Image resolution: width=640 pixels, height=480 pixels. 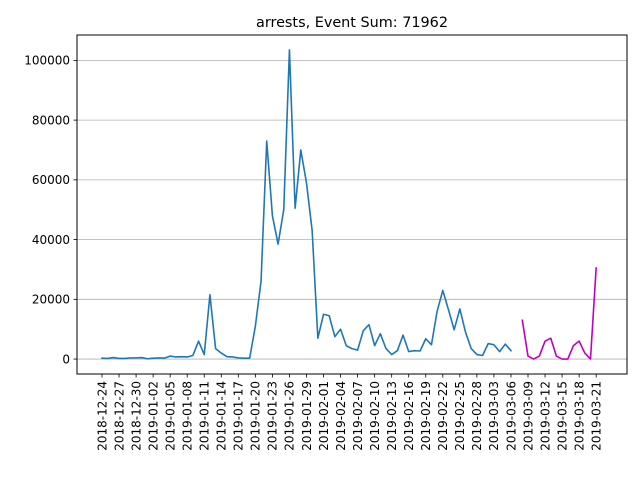 I want to click on x-tick-label: 2019-02-28, so click(x=477, y=416).